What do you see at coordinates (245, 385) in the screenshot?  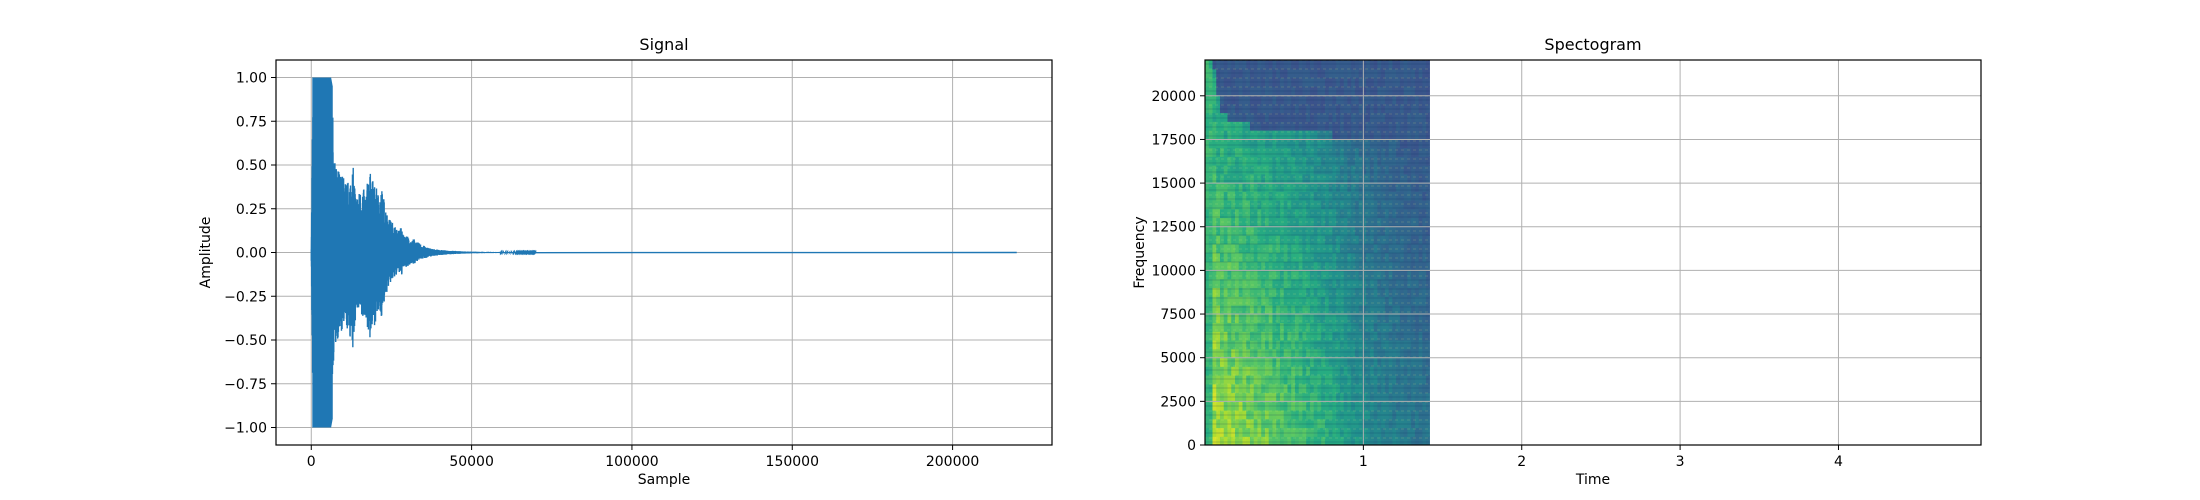 I see `signal-ytick-label: −0.75` at bounding box center [245, 385].